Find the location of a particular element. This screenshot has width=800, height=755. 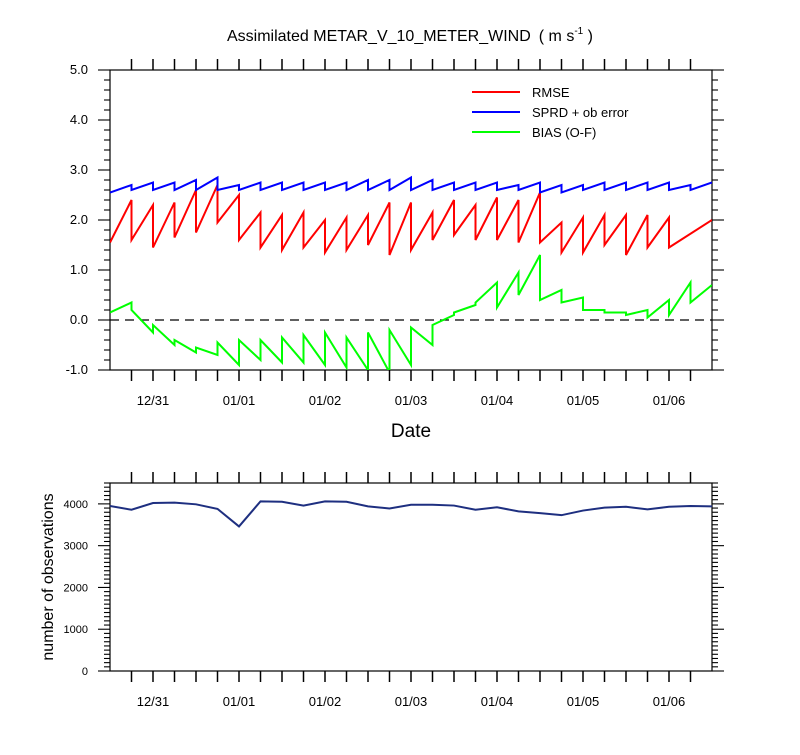

top-x-tick-label: 01/03 is located at coordinates (411, 400).